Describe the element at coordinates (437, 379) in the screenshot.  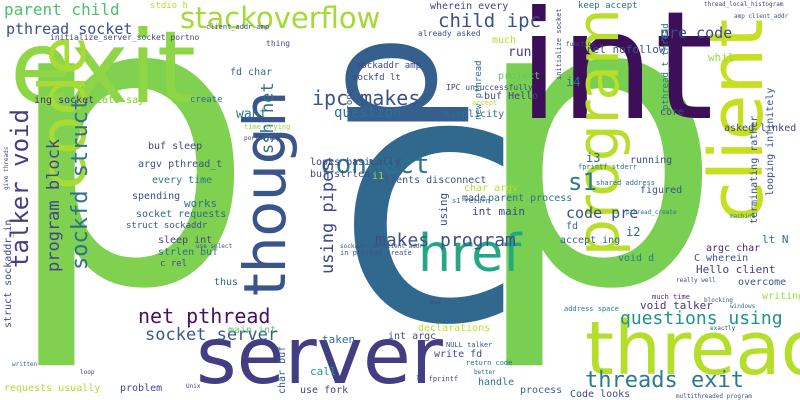
I see `word: lt fprintf` at that location.